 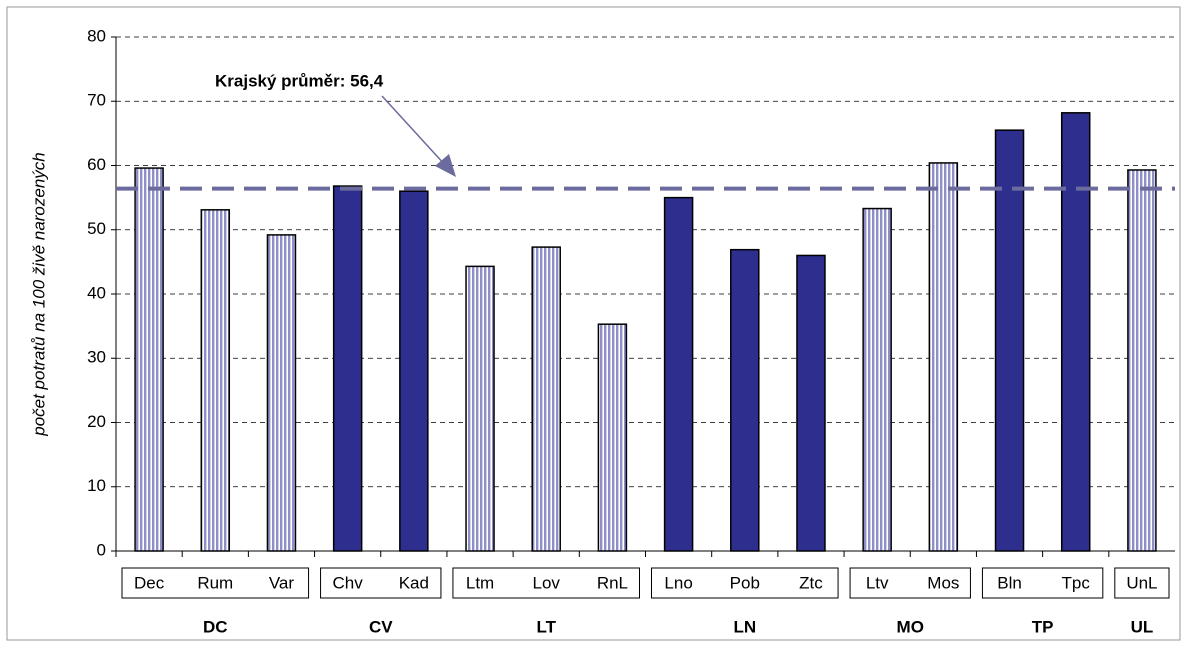 What do you see at coordinates (96, 357) in the screenshot?
I see `y-tick-label: 30` at bounding box center [96, 357].